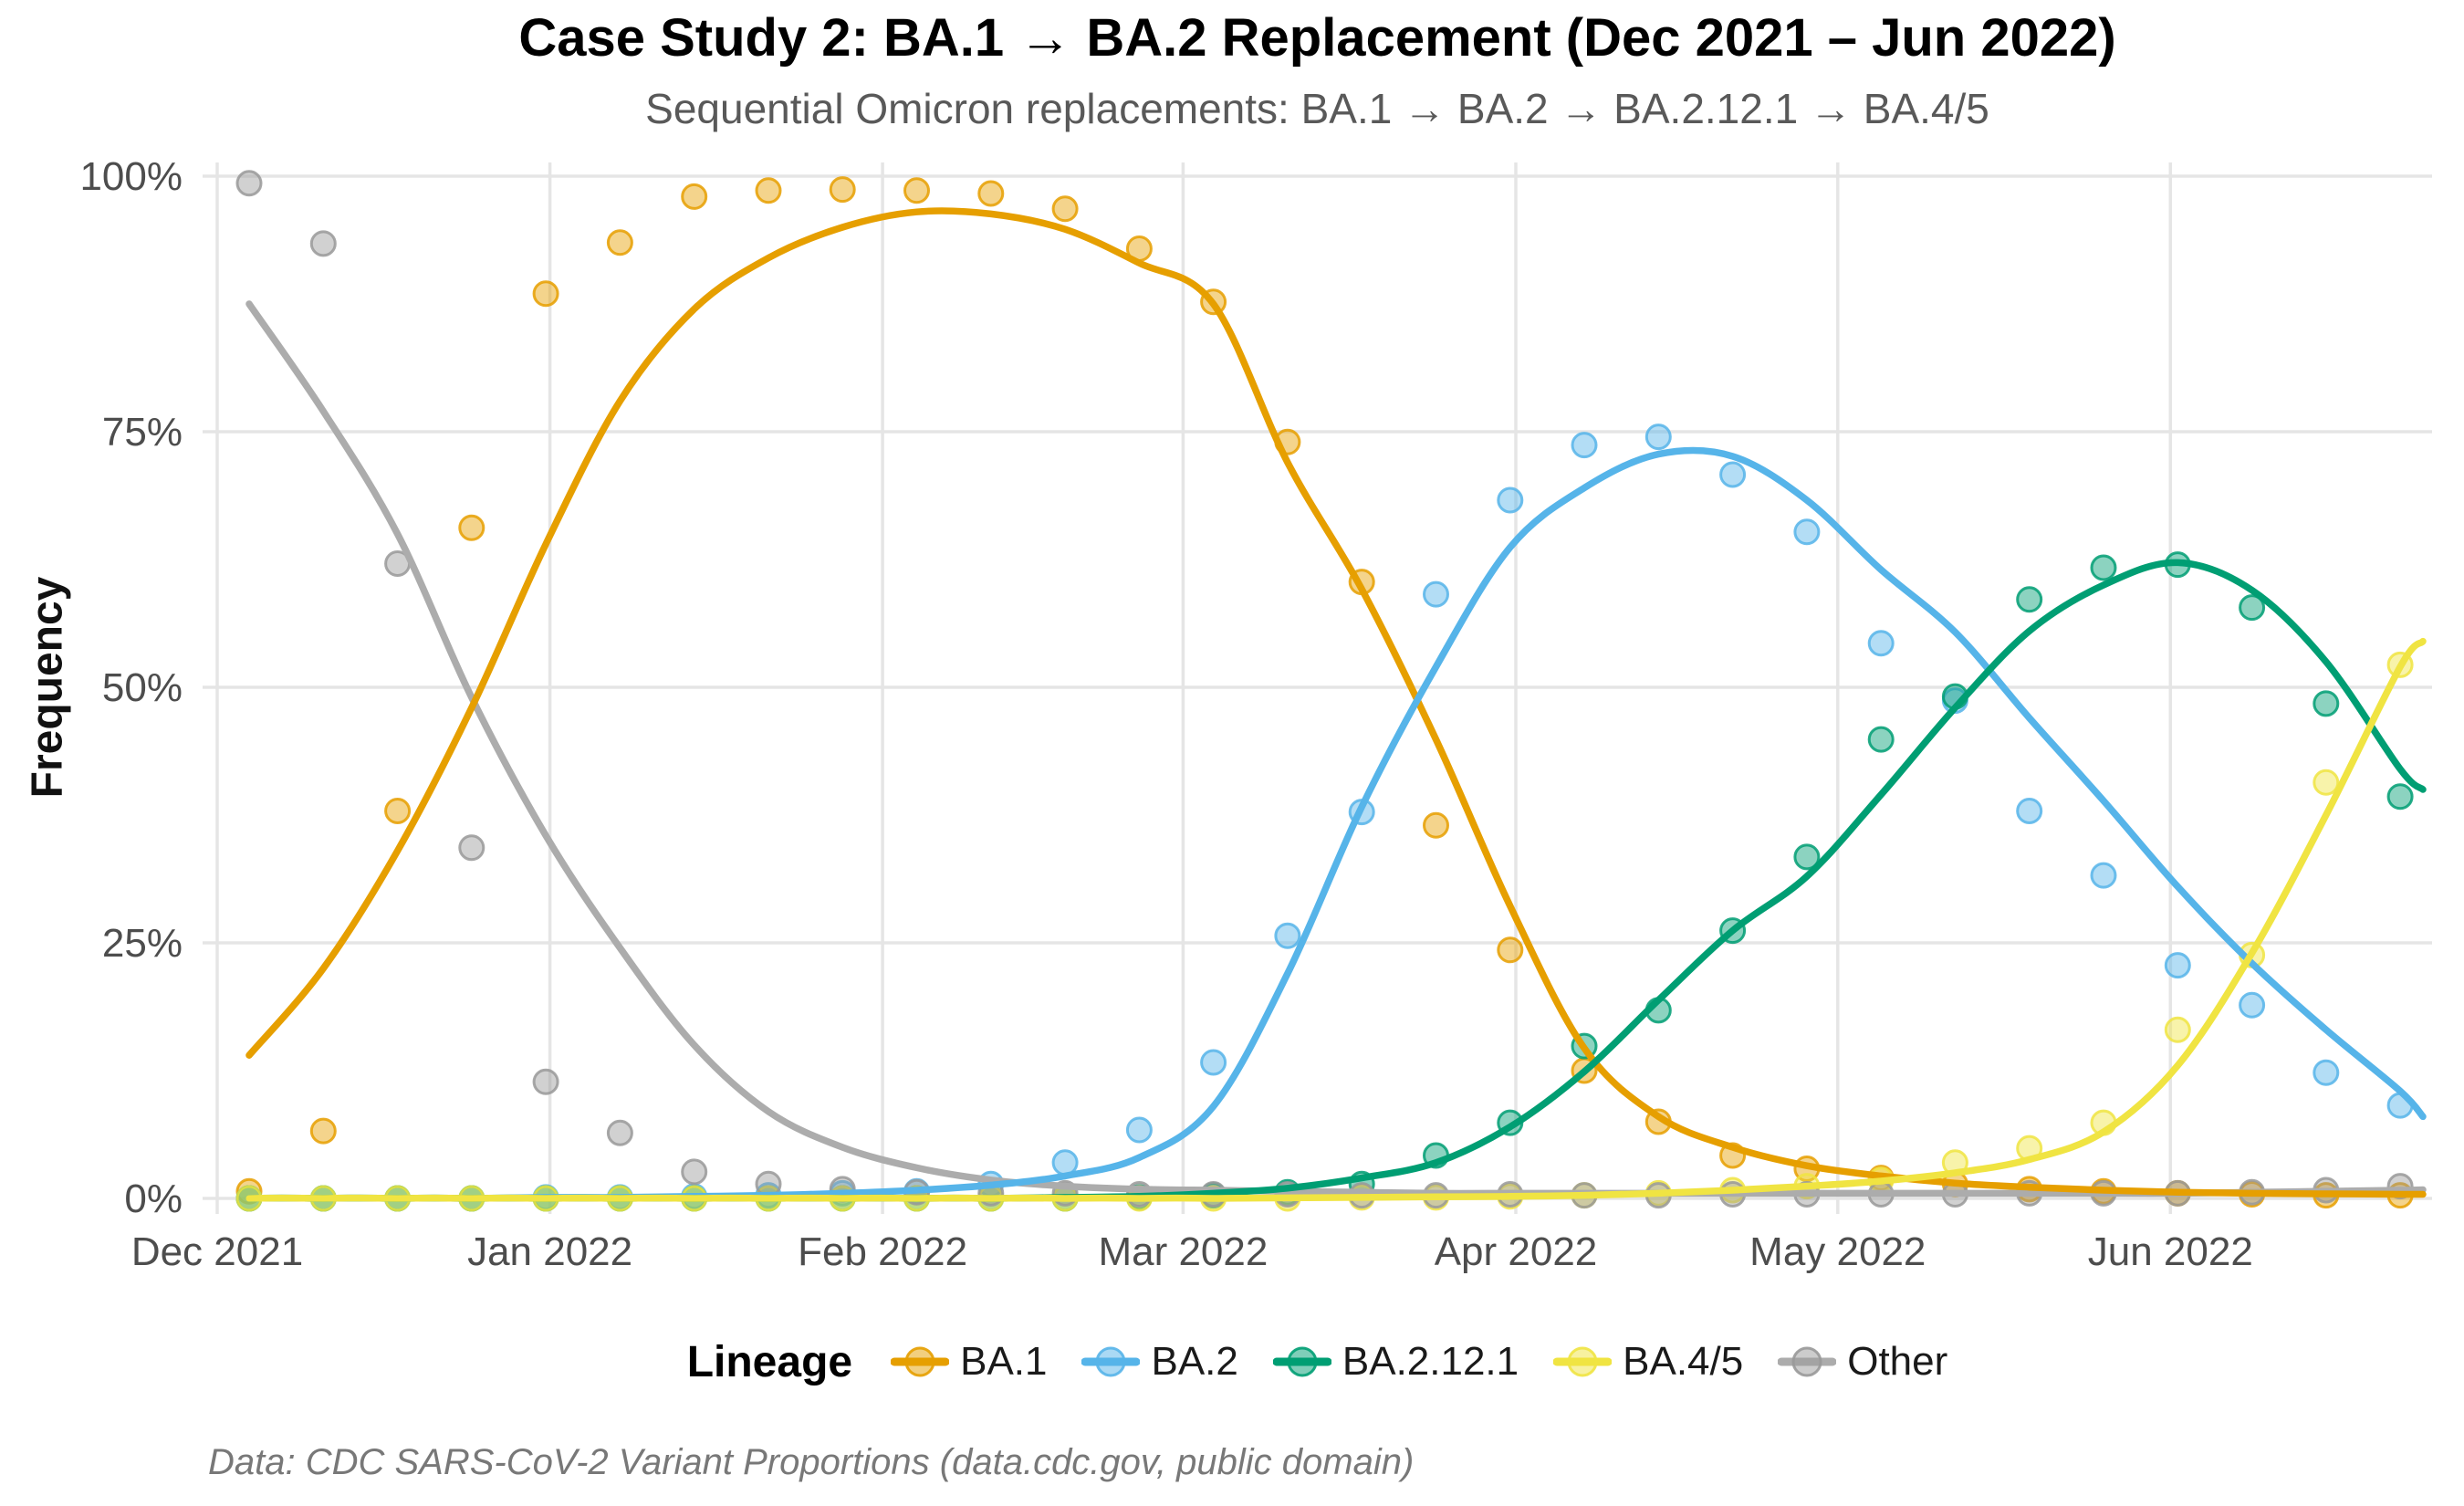  I want to click on legend-label: BA.2.12.1, so click(1430, 1361).